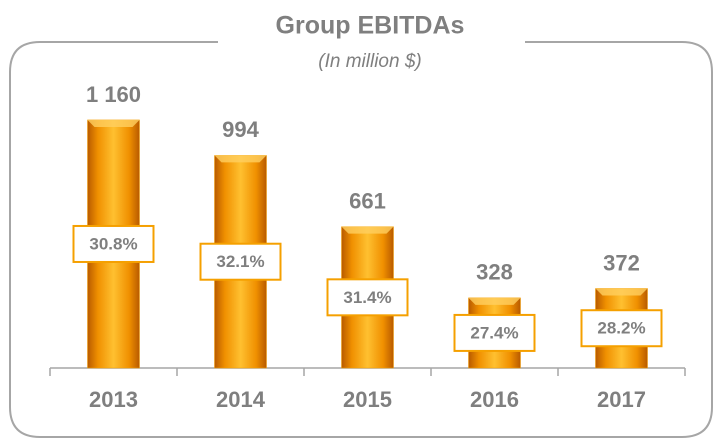 This screenshot has height=443, width=717. What do you see at coordinates (367, 399) in the screenshot?
I see `x-tick-label: 2015` at bounding box center [367, 399].